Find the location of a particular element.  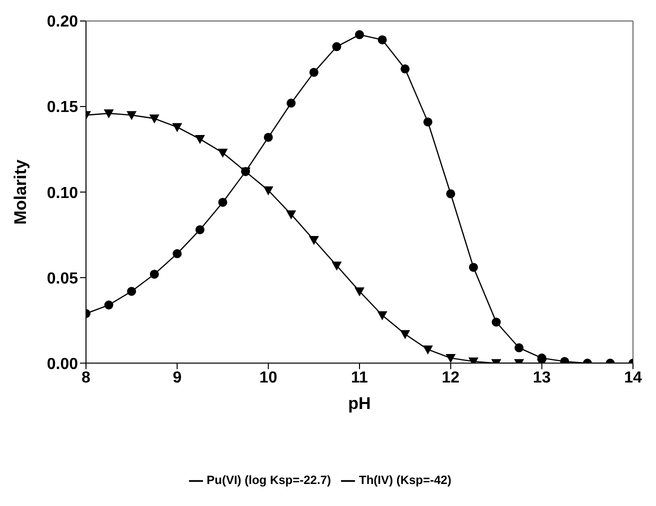

y-tick-label: 0.10 is located at coordinates (62, 193).